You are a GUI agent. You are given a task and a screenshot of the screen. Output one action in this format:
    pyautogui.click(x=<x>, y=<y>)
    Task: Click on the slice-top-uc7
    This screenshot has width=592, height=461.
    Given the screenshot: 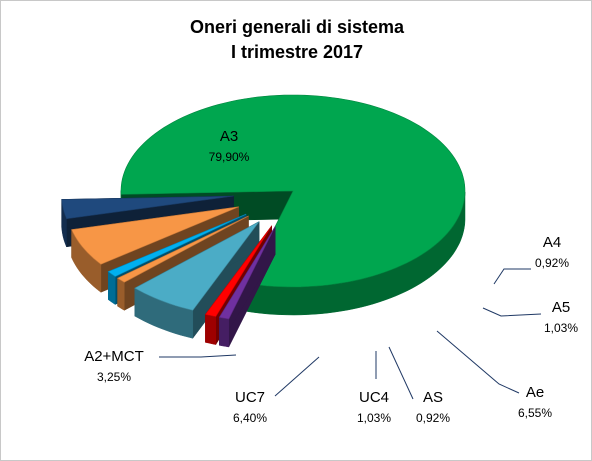 What is the action you would take?
    pyautogui.click(x=155, y=235)
    